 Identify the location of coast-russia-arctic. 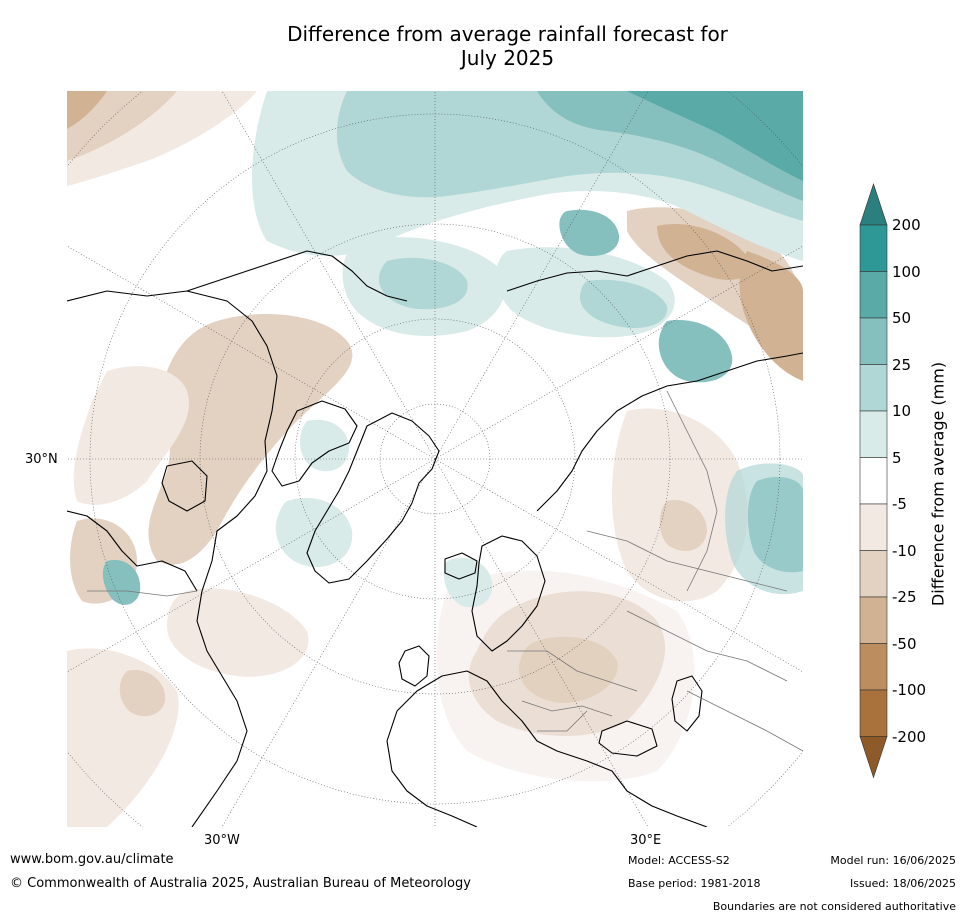
(669, 432).